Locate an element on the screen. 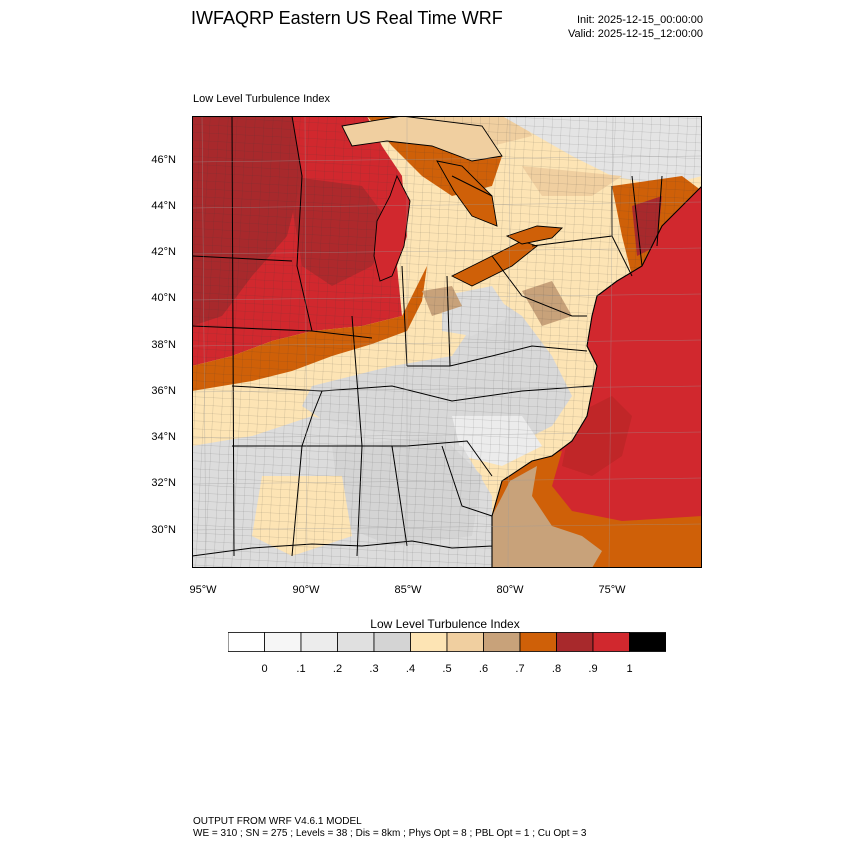  lake-michigan is located at coordinates (392, 228).